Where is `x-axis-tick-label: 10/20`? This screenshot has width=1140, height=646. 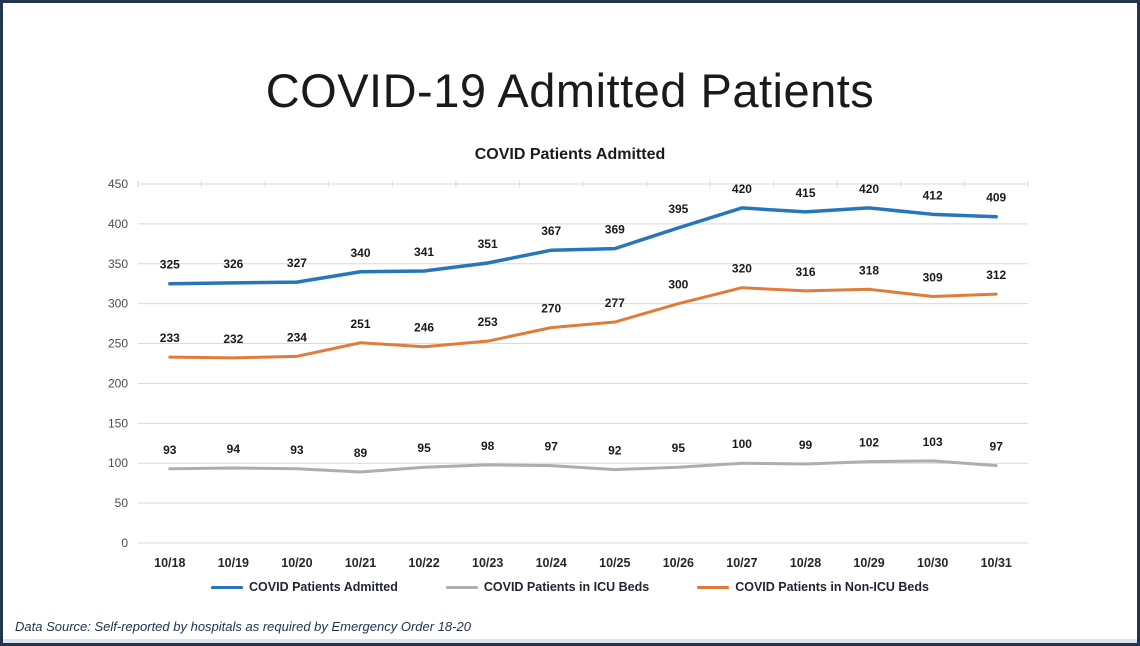
x-axis-tick-label: 10/20 is located at coordinates (296, 563).